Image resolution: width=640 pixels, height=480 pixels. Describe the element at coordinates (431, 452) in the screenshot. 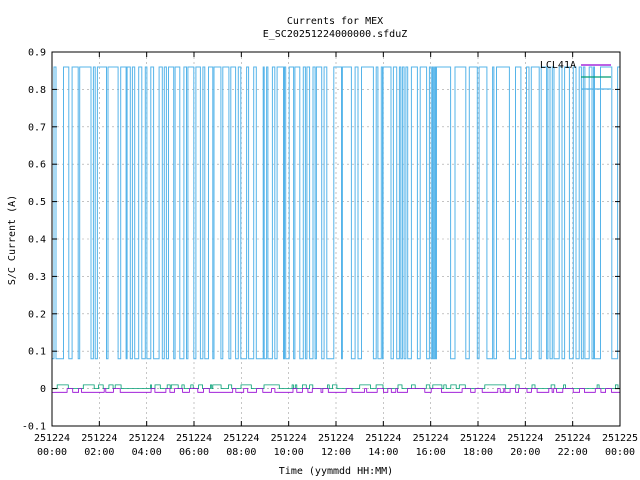

I see `x-tick-time: 16:00` at that location.